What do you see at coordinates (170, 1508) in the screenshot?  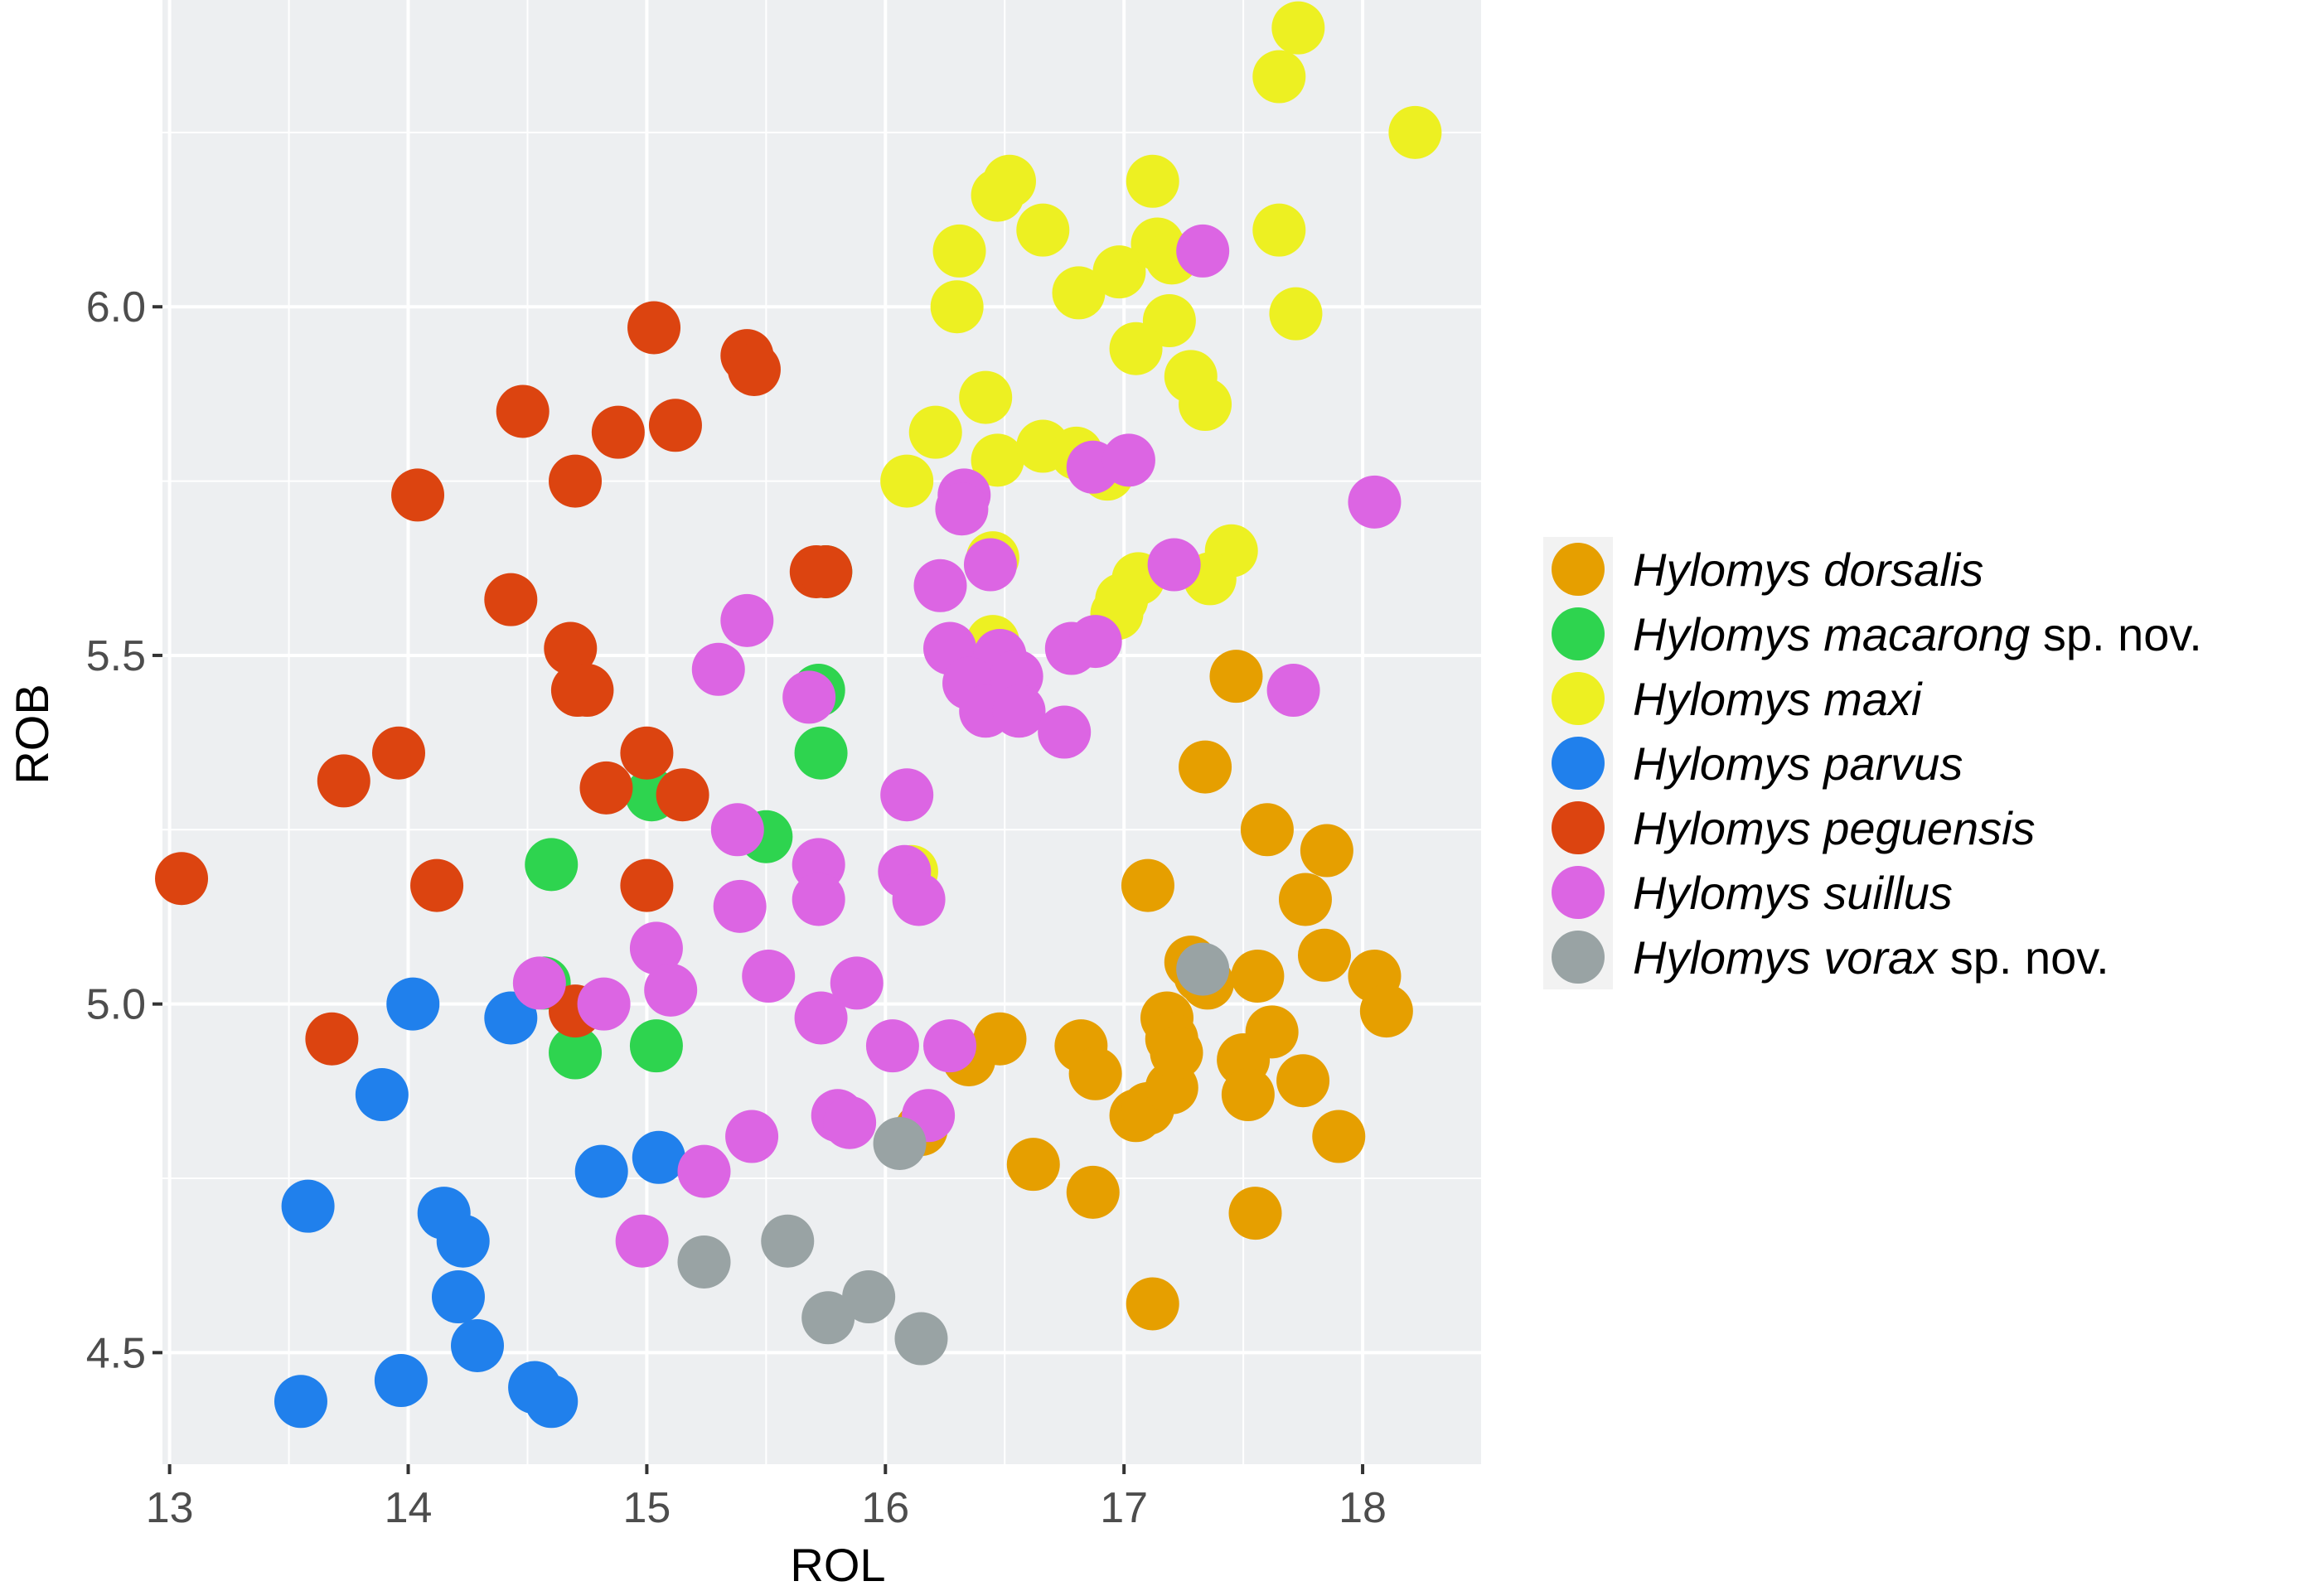 I see `x-tick-label: 13` at bounding box center [170, 1508].